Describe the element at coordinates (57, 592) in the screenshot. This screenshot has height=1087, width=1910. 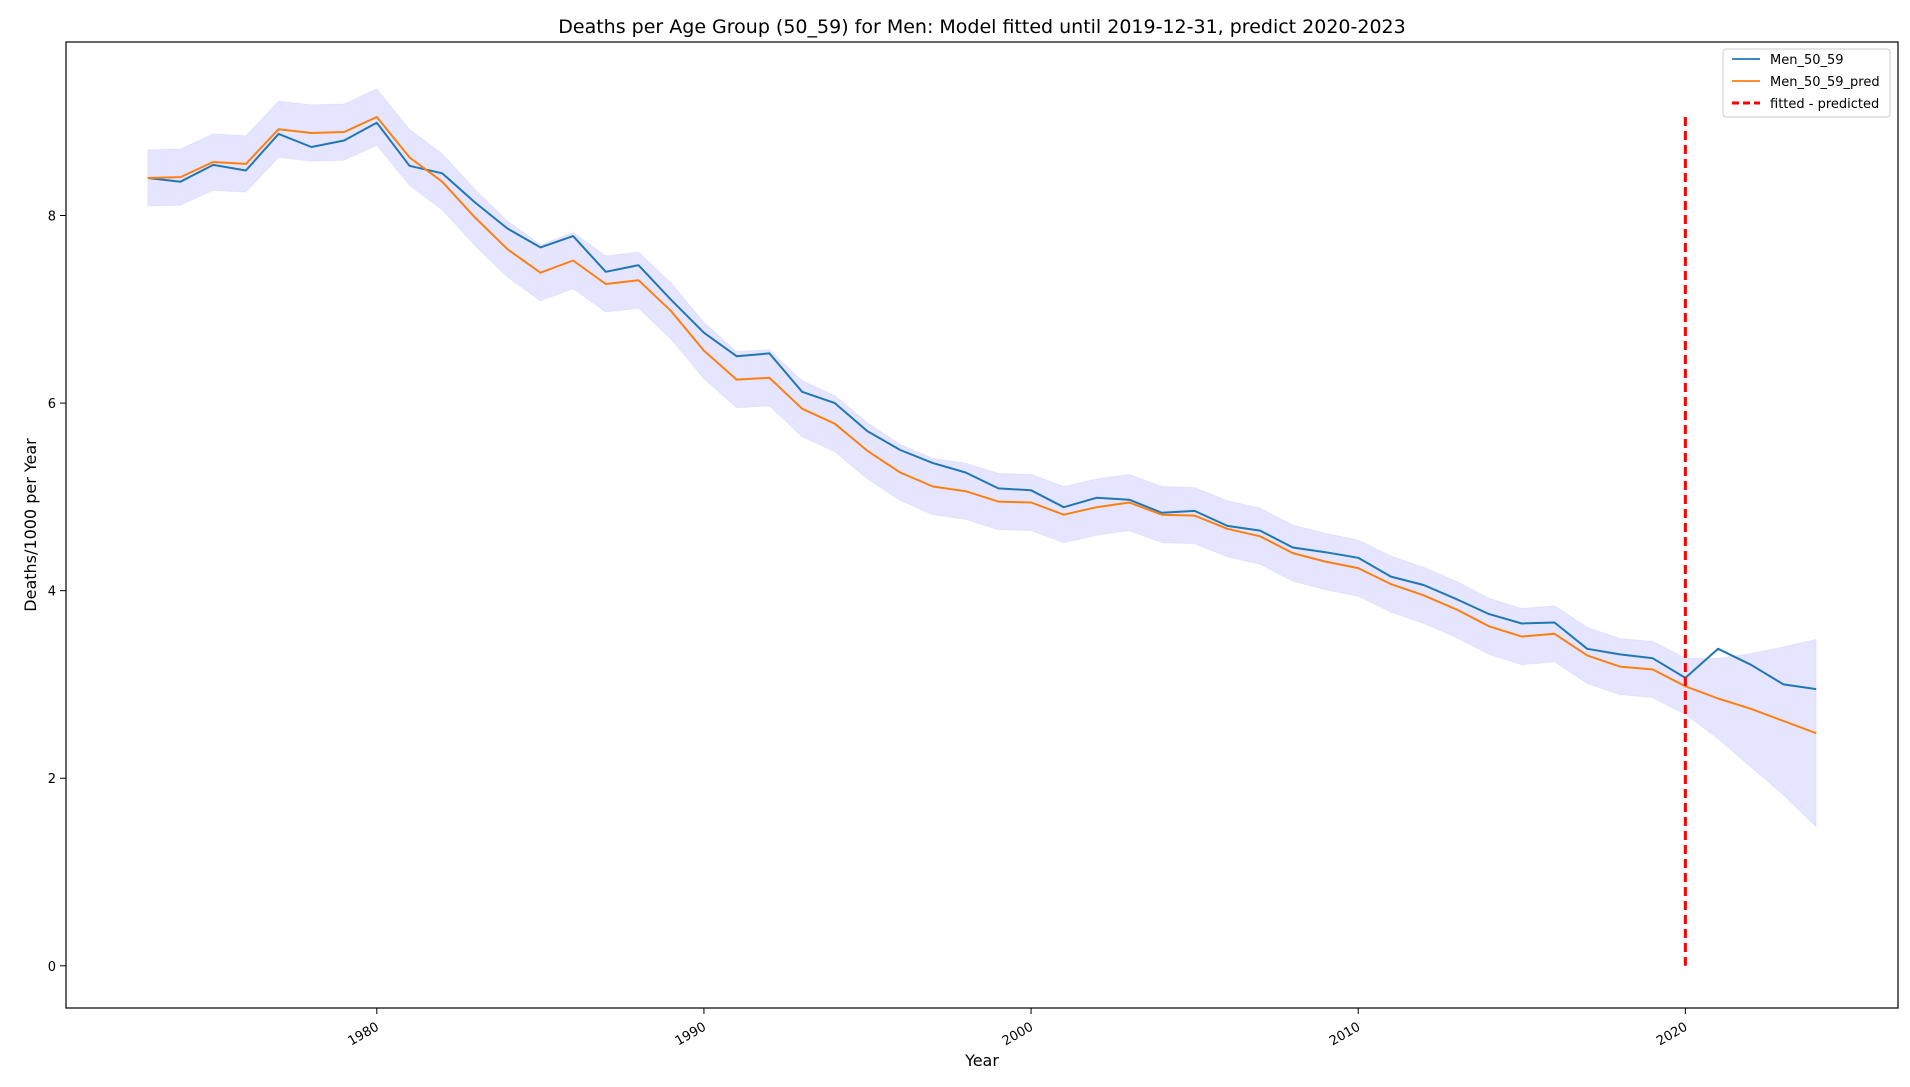
I see `y-axis-ticks: 0 2 4 6 8` at that location.